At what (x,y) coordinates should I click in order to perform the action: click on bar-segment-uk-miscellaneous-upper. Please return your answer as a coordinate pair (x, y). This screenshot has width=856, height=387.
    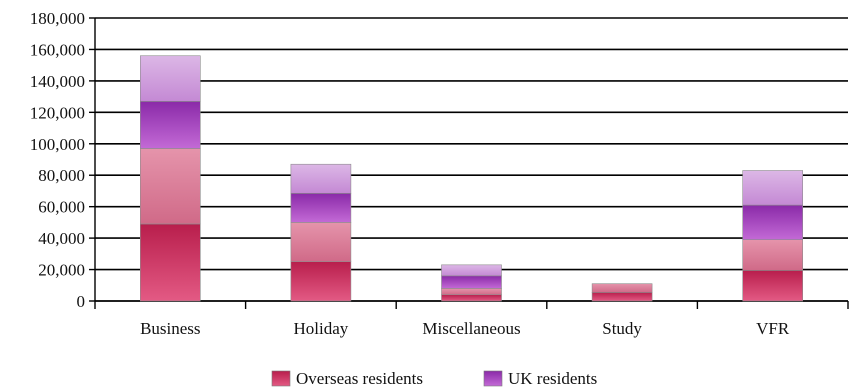
    Looking at the image, I should click on (471, 270).